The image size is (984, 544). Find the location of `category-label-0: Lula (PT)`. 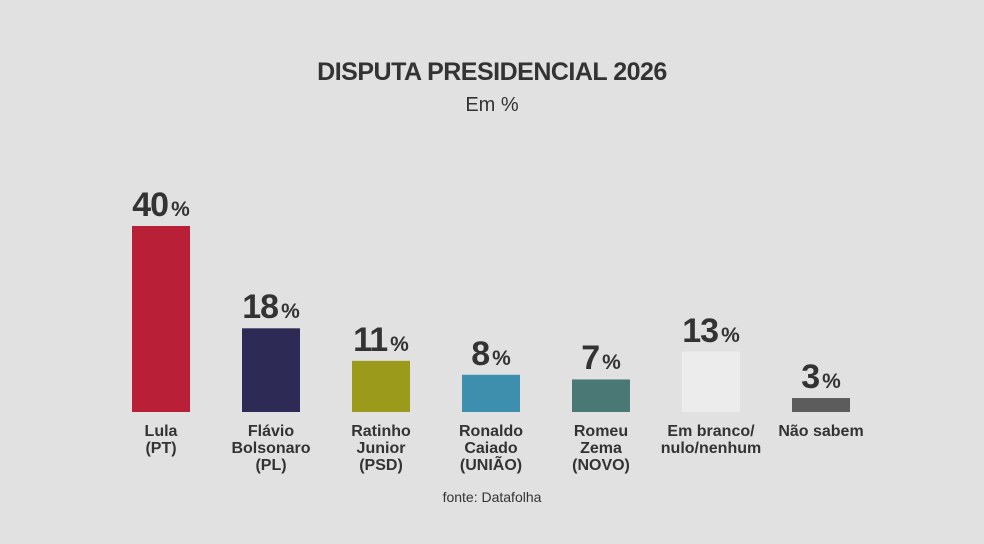

category-label-0: Lula (PT) is located at coordinates (161, 440).